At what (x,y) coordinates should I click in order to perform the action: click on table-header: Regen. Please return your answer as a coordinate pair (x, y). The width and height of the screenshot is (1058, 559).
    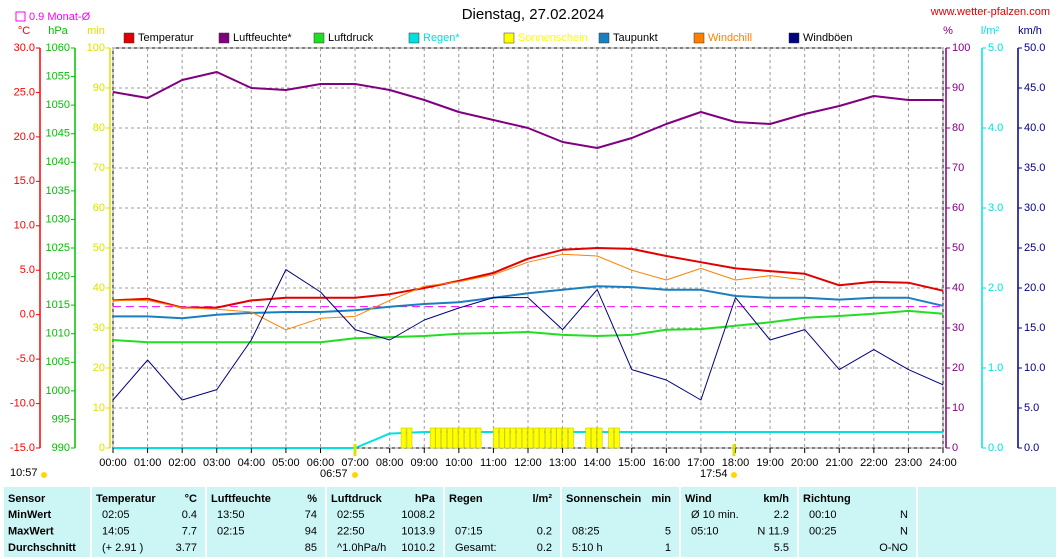
    Looking at the image, I should click on (466, 499).